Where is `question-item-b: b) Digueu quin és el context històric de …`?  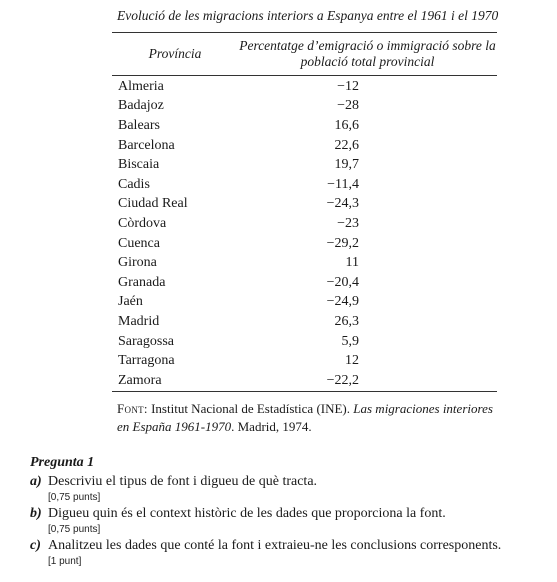
question-item-b: b) Digueu quin és el context històric de … is located at coordinates (290, 513).